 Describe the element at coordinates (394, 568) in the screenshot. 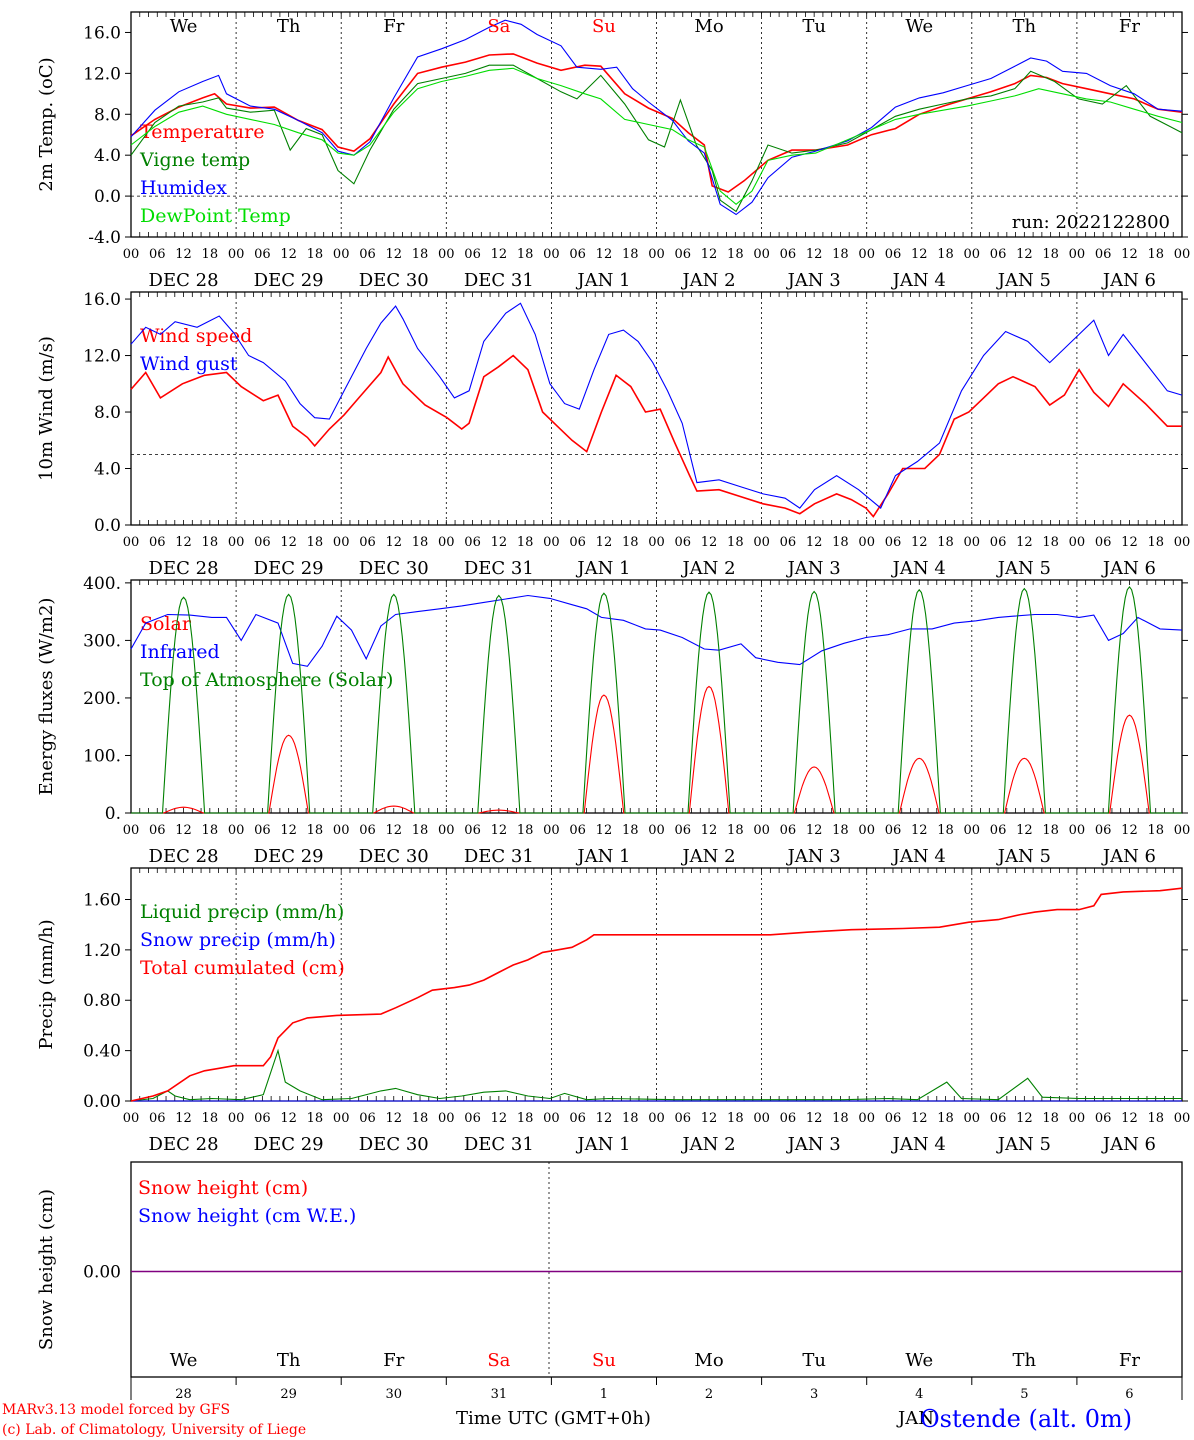

I see `date-label: DEC 30` at that location.